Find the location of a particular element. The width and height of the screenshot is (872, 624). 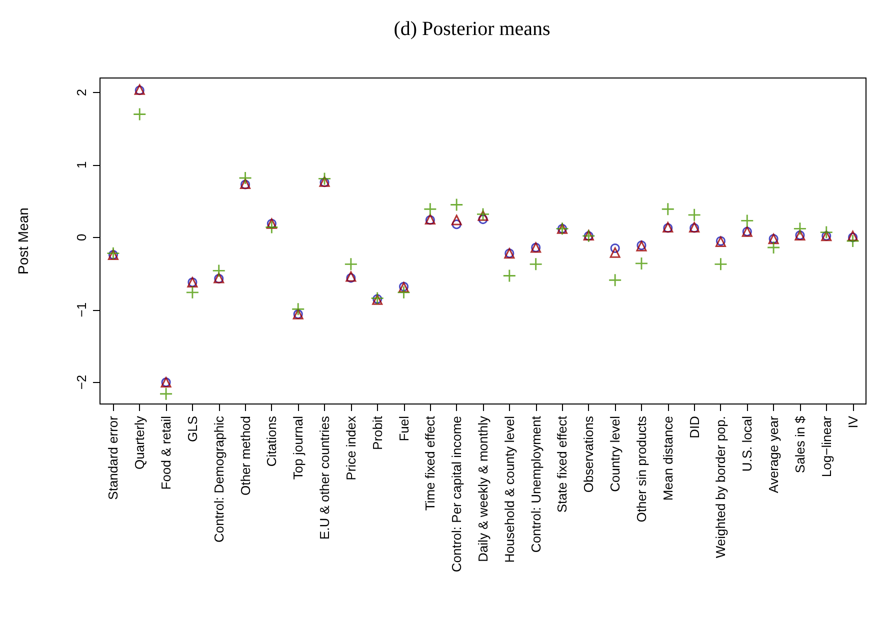

x-tick-label: Country level is located at coordinates (615, 454).